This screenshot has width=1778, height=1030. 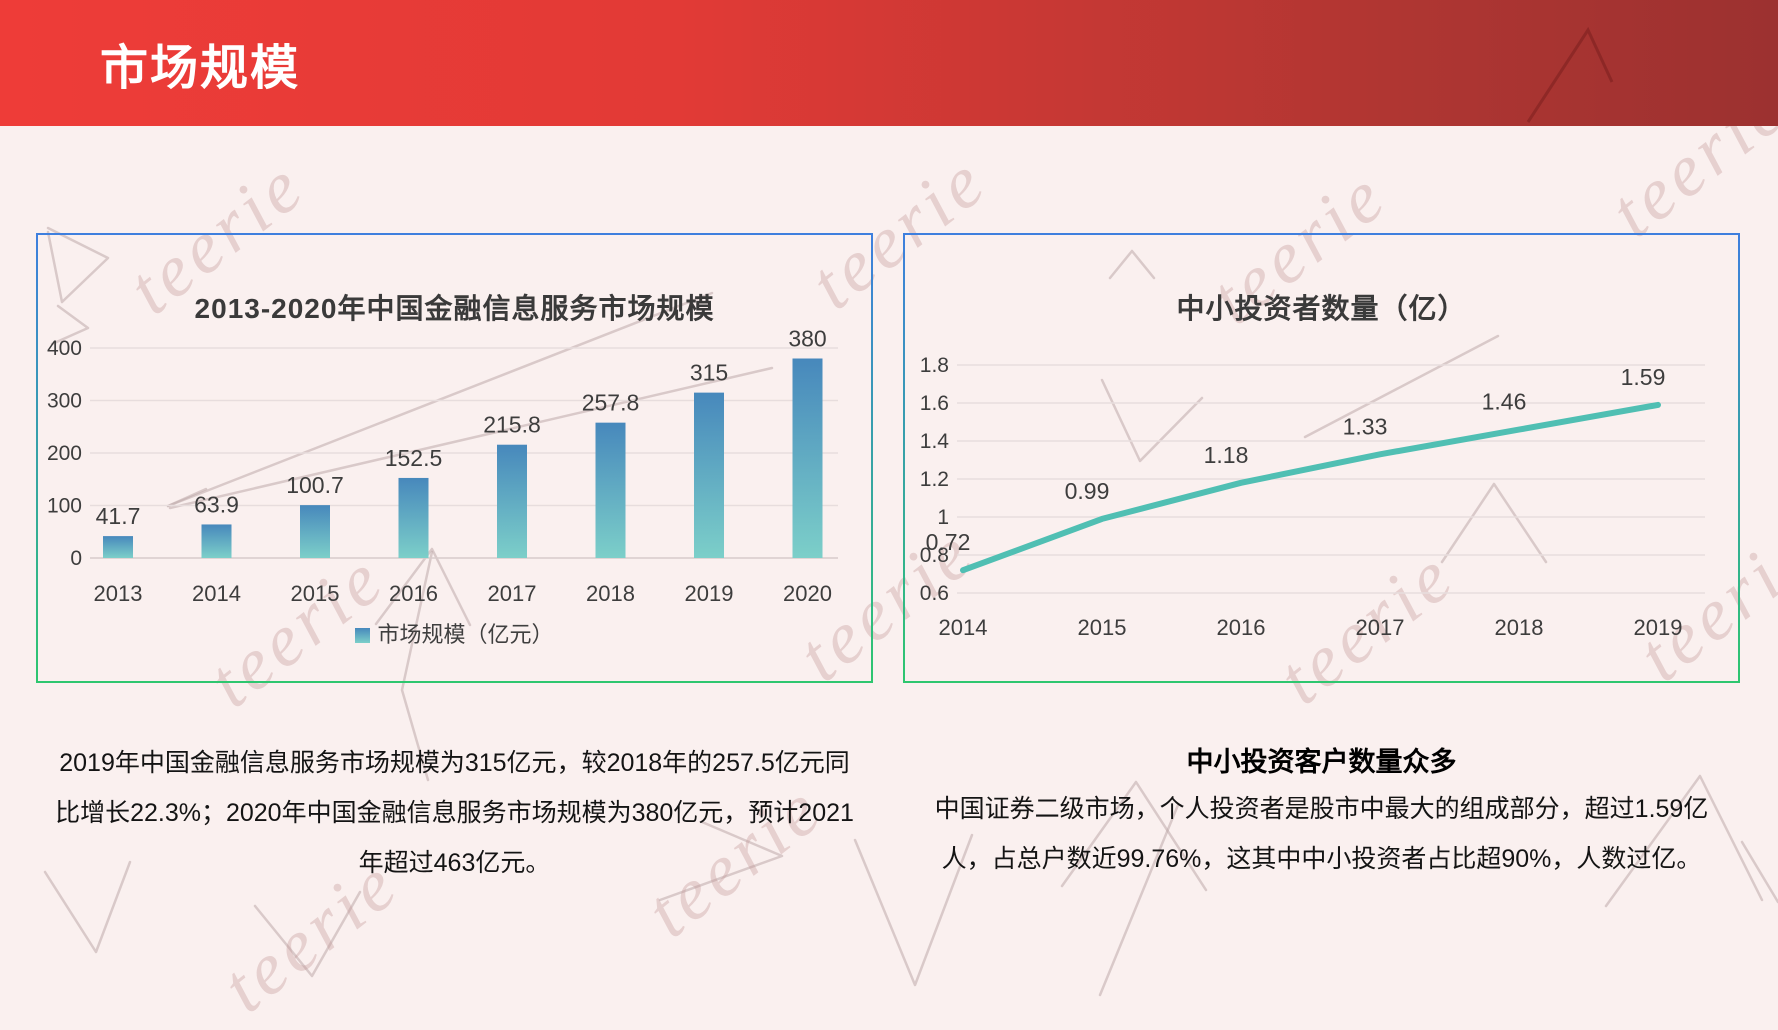 I want to click on y-axis-tick: 1.4, so click(x=935, y=441).